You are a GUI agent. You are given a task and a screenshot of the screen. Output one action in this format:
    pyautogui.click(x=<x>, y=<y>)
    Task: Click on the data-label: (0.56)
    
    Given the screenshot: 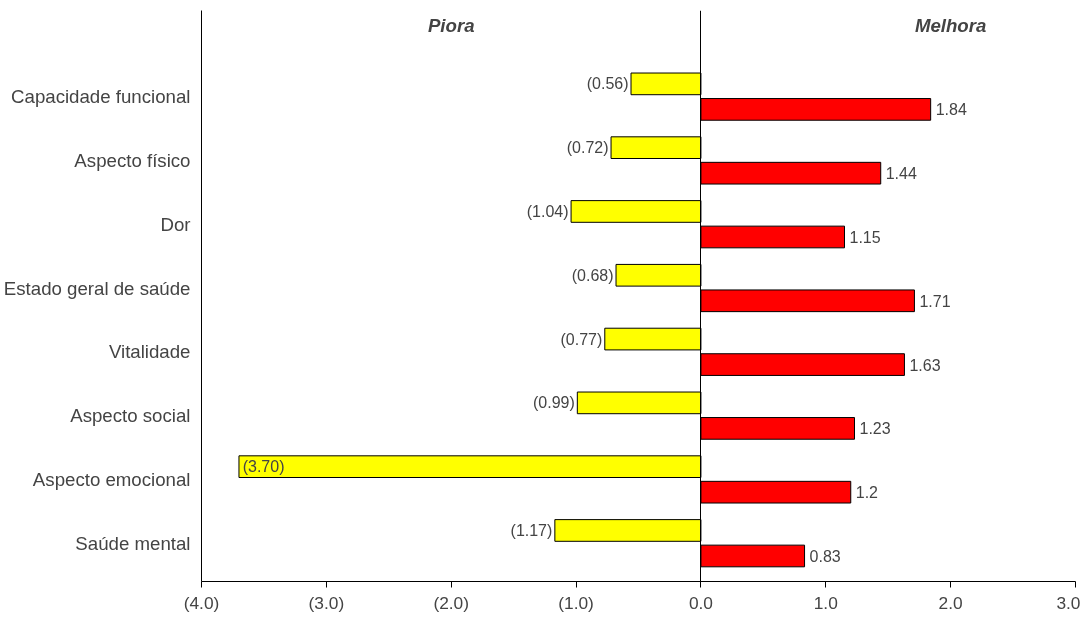 What is the action you would take?
    pyautogui.click(x=607, y=84)
    